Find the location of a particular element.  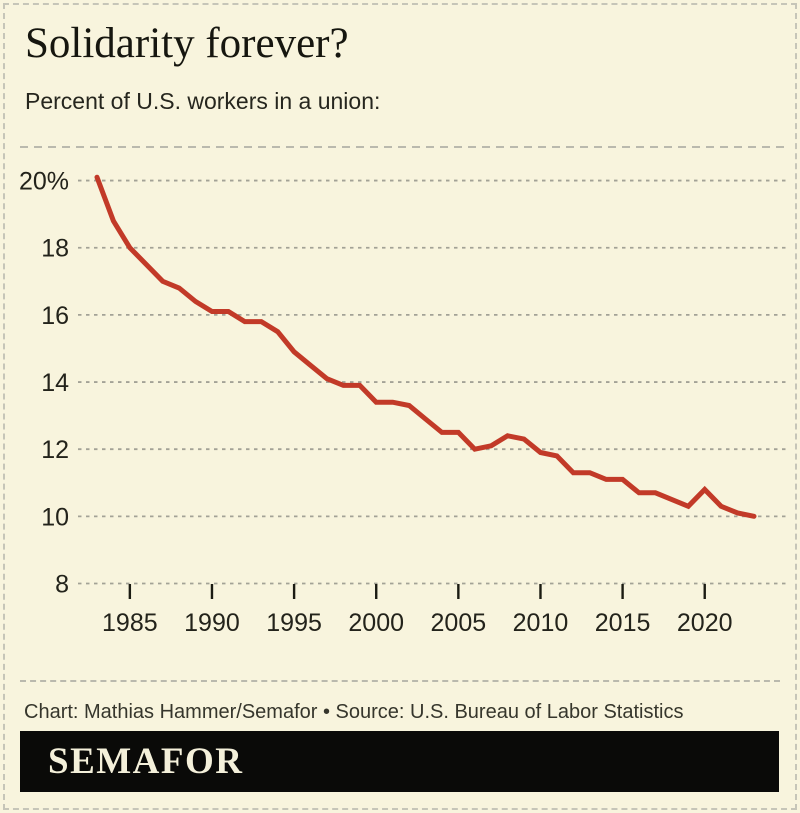

x-axis-label-2000: 2000 is located at coordinates (376, 623).